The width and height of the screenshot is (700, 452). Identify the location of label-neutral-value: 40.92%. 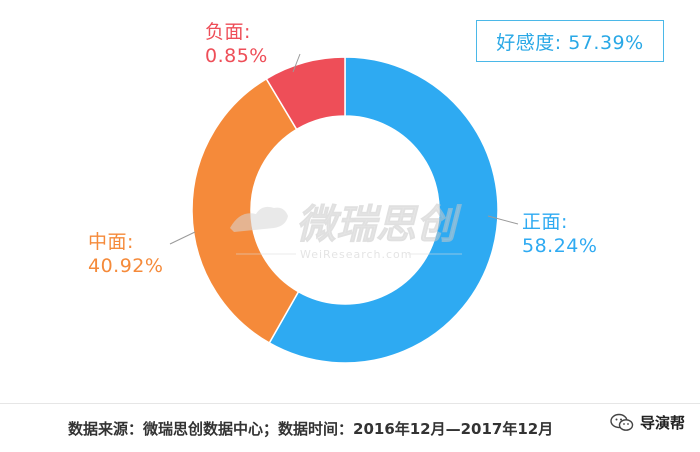
(126, 266).